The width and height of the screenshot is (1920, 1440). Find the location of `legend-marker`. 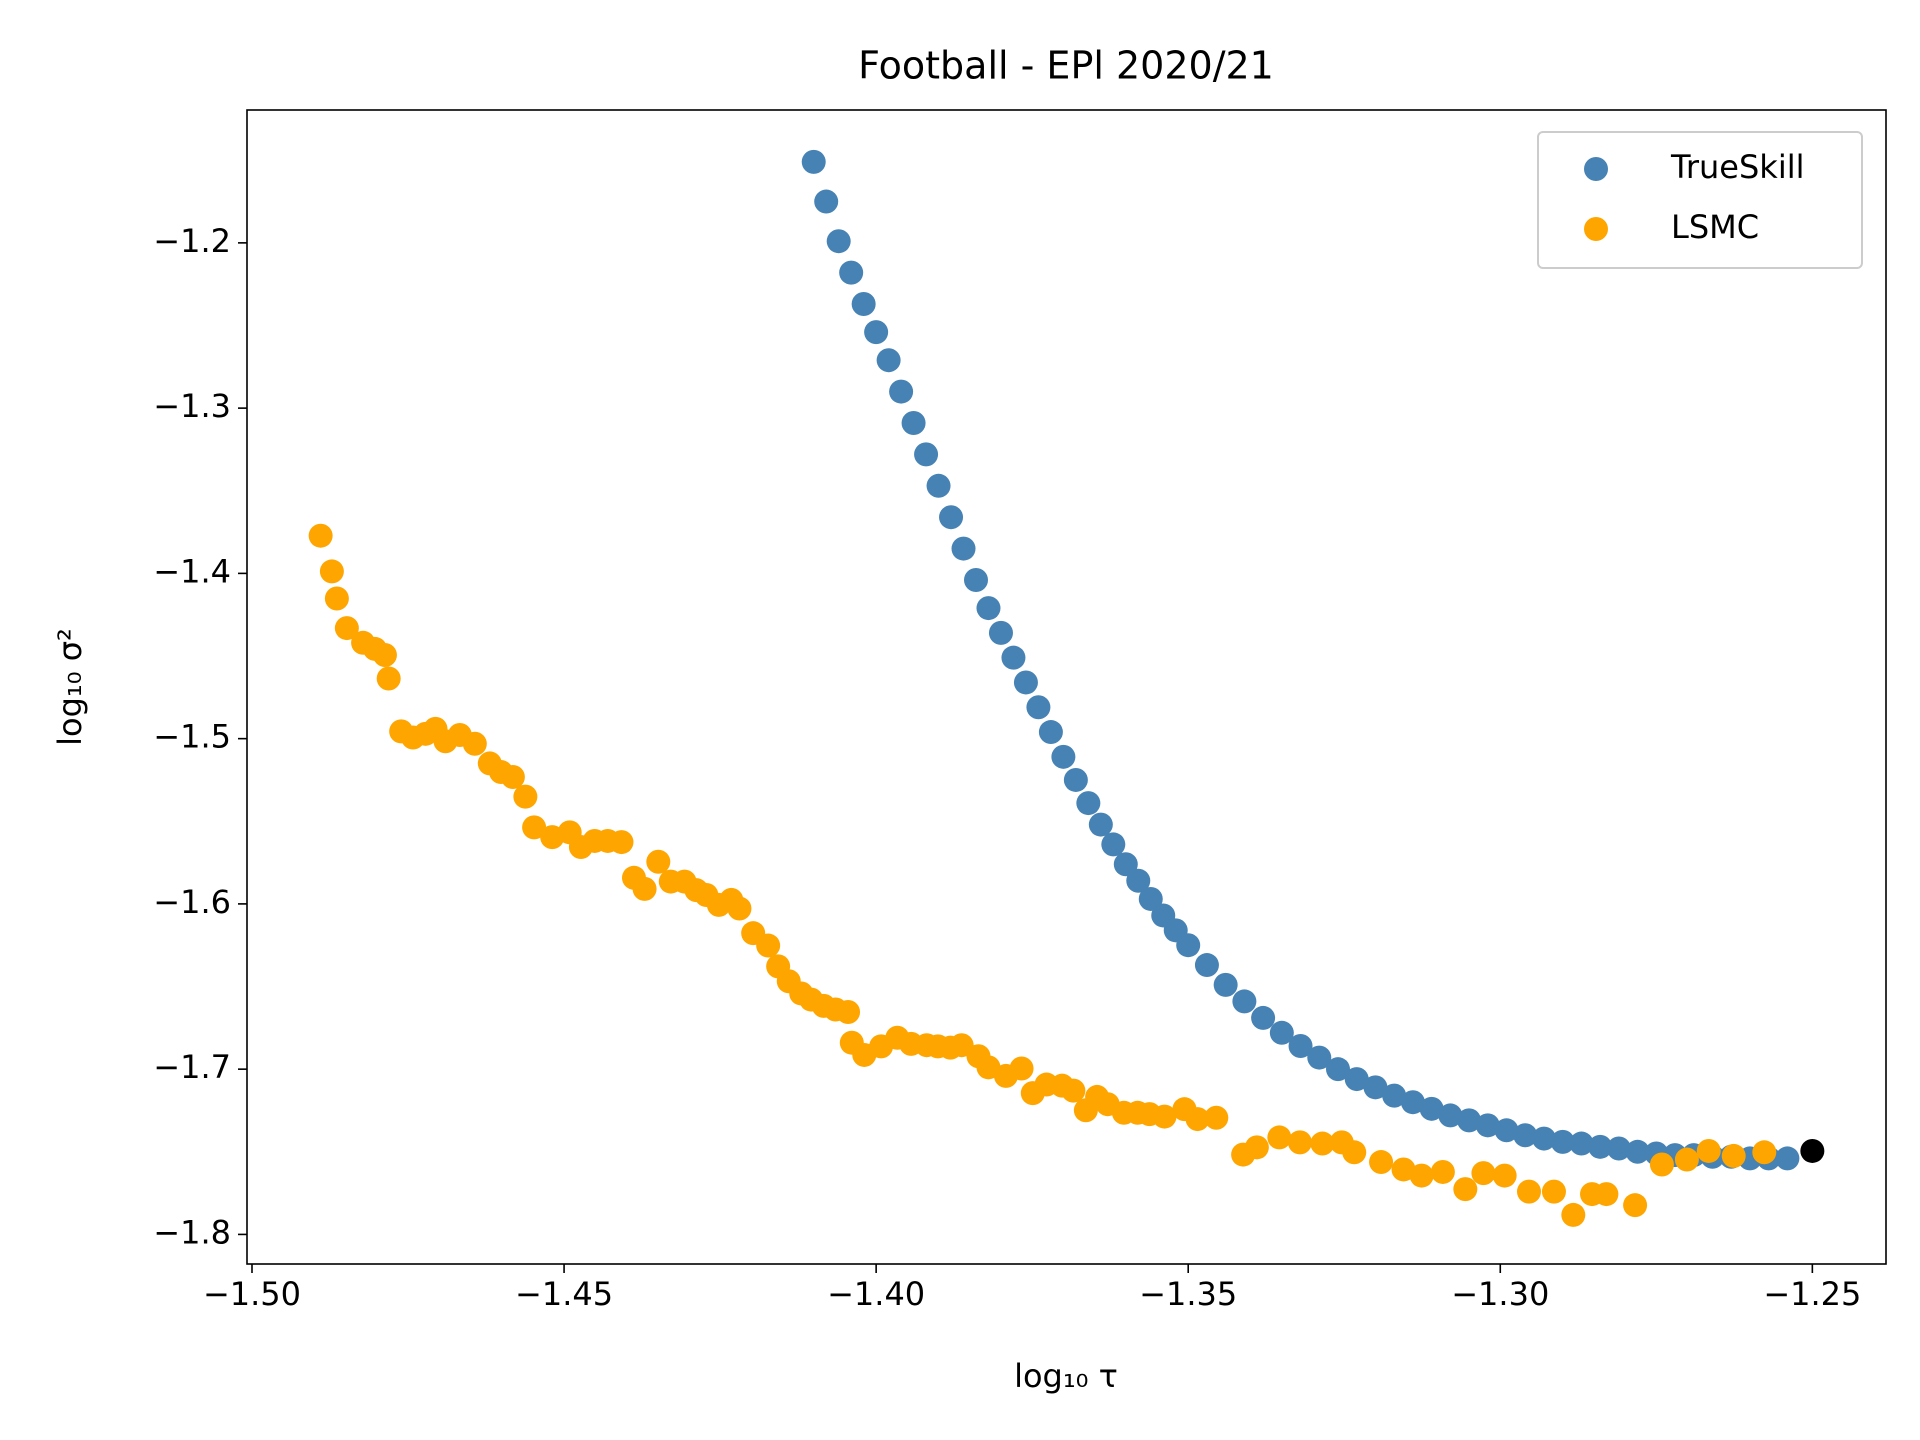

legend-marker is located at coordinates (1596, 229).